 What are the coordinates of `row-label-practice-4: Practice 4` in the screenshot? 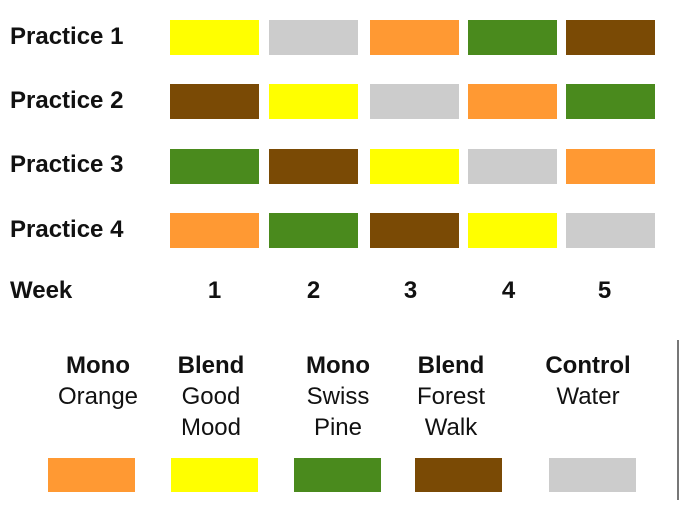 It's located at (67, 229).